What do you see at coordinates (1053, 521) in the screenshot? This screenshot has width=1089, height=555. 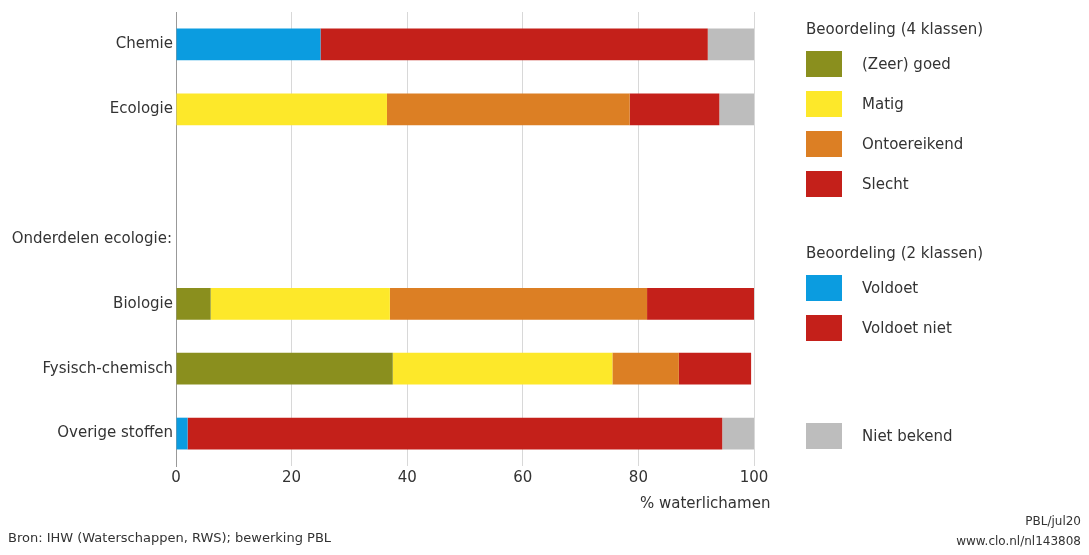 I see `text: PBL/jul20` at bounding box center [1053, 521].